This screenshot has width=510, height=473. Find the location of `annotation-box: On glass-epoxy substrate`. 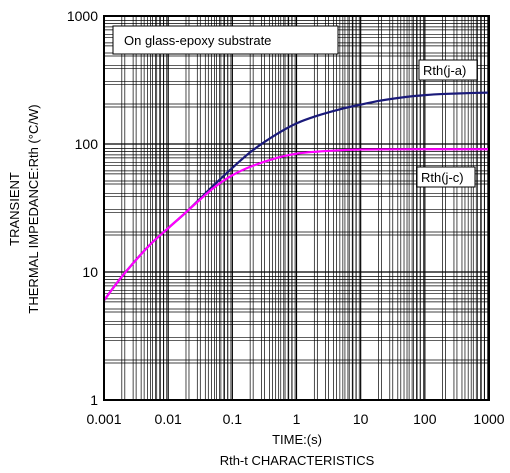

annotation-box: On glass-epoxy substrate is located at coordinates (225, 40).